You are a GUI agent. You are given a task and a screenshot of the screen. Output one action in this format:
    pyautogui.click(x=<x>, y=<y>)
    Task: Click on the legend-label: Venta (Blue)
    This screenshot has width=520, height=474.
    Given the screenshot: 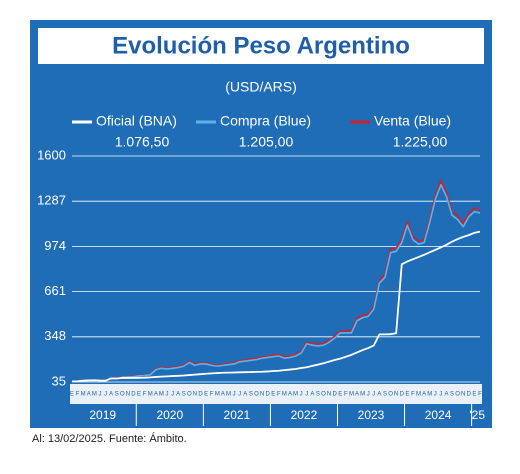 What is the action you would take?
    pyautogui.click(x=412, y=121)
    